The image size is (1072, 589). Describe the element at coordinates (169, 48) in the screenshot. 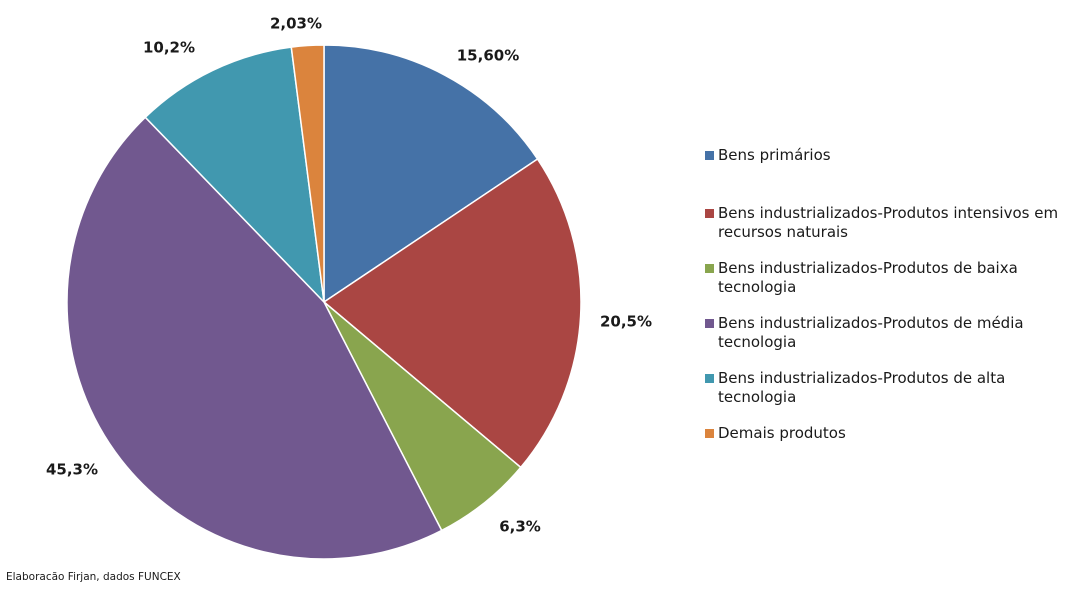

I see `slice-data-label: 10,2%` at that location.